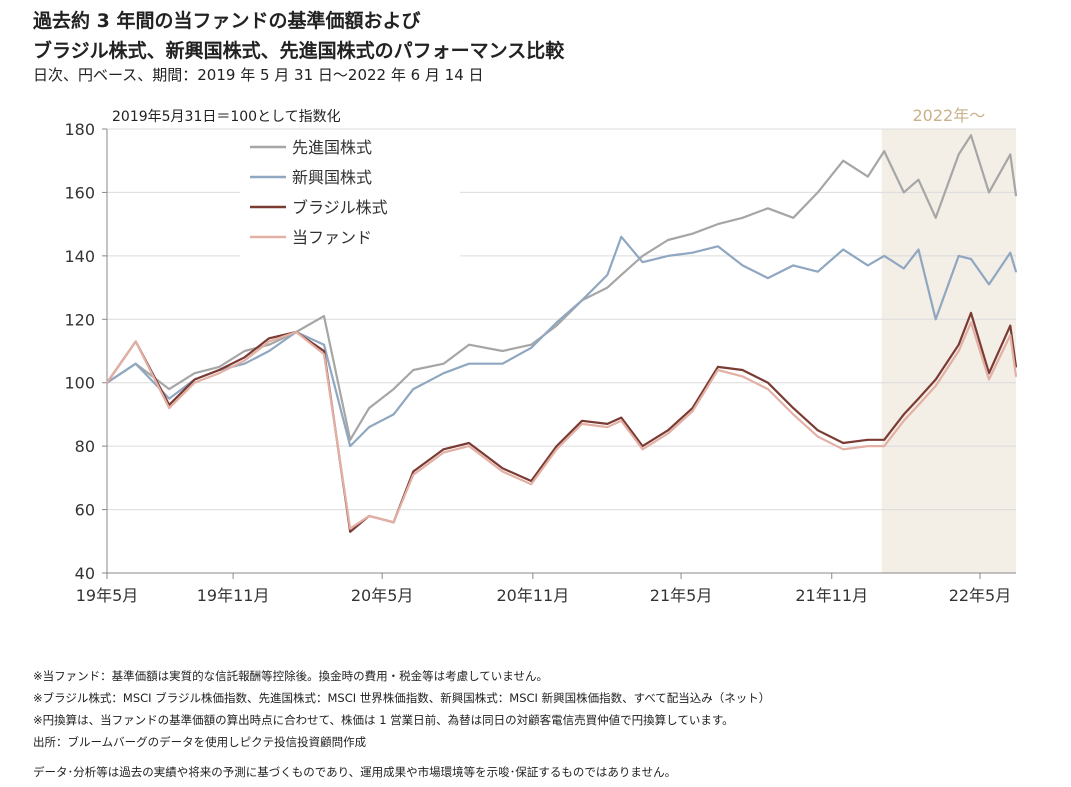 The width and height of the screenshot is (1071, 787). What do you see at coordinates (85, 573) in the screenshot?
I see `y-tick-label: 40` at bounding box center [85, 573].